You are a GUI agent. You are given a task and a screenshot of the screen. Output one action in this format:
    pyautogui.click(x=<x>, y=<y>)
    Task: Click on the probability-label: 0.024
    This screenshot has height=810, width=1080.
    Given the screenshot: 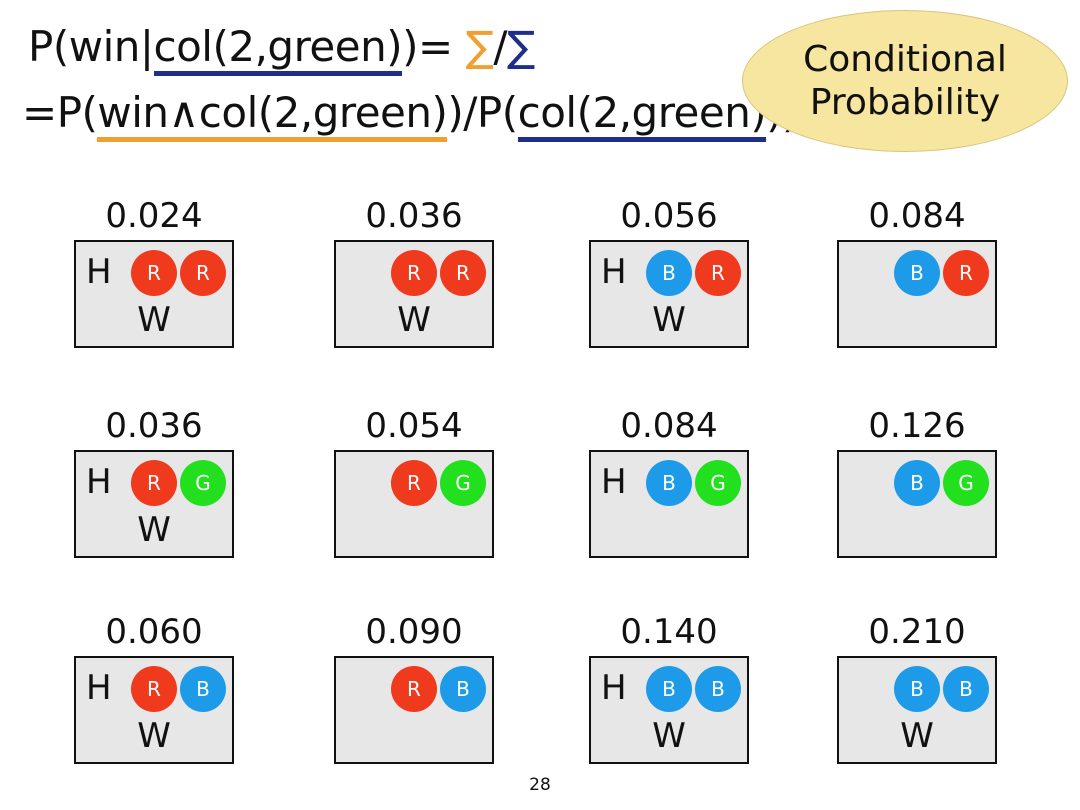 What is the action you would take?
    pyautogui.click(x=154, y=216)
    